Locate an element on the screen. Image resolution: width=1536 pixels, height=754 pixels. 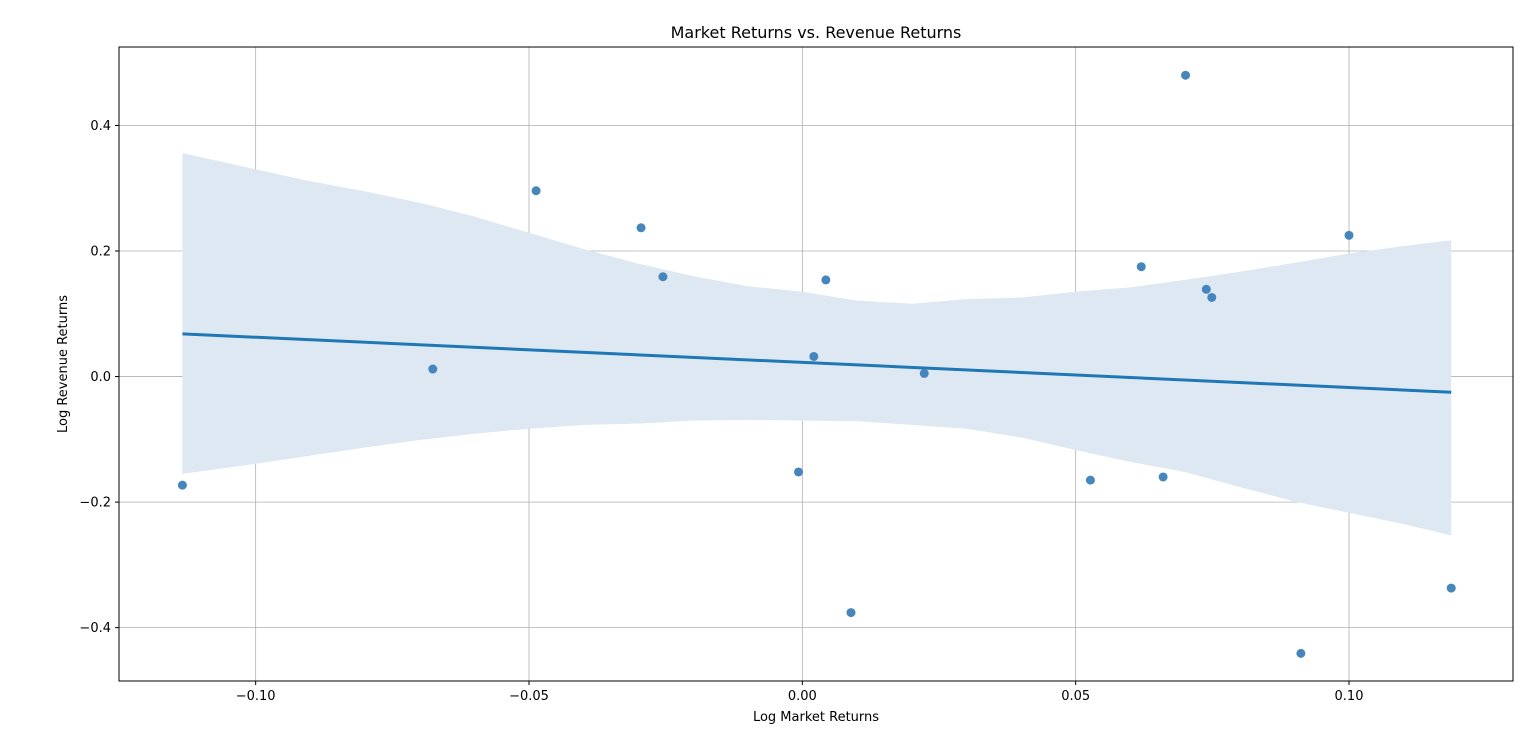
y-tick-label: −0.2 is located at coordinates (95, 503).